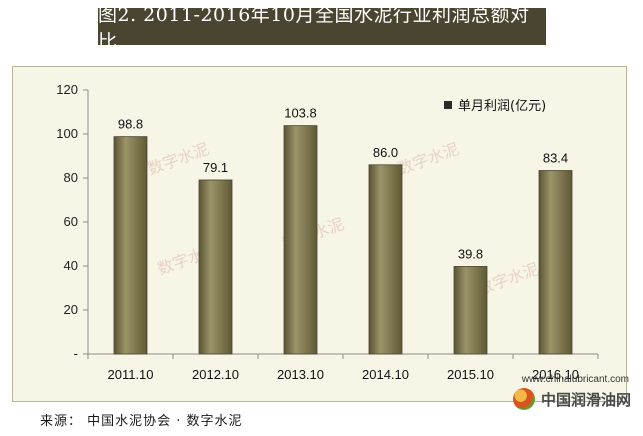 The height and width of the screenshot is (436, 643). Describe the element at coordinates (67, 133) in the screenshot. I see `y-tick-label: 100` at that location.